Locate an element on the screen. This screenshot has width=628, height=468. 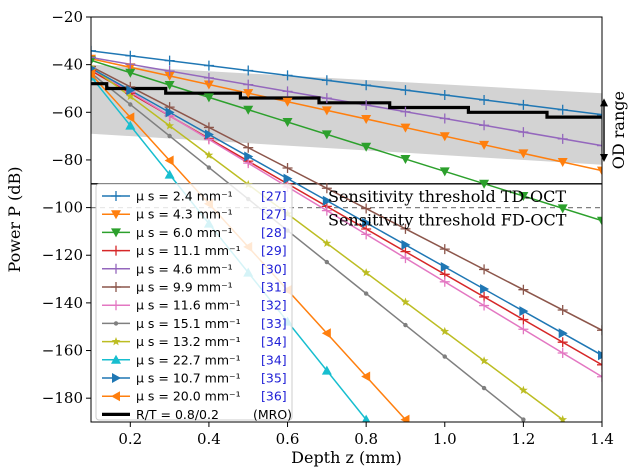
x-tick-label: 0.2 is located at coordinates (130, 439).